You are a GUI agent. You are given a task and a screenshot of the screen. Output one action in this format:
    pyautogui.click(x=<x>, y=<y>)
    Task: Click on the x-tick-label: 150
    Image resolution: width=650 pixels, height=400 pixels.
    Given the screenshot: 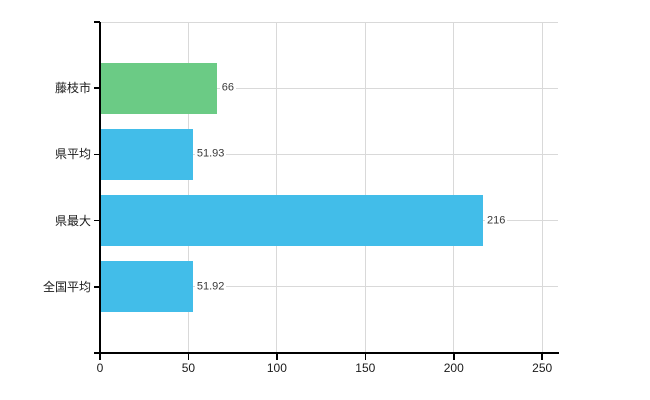 What is the action you would take?
    pyautogui.click(x=365, y=368)
    